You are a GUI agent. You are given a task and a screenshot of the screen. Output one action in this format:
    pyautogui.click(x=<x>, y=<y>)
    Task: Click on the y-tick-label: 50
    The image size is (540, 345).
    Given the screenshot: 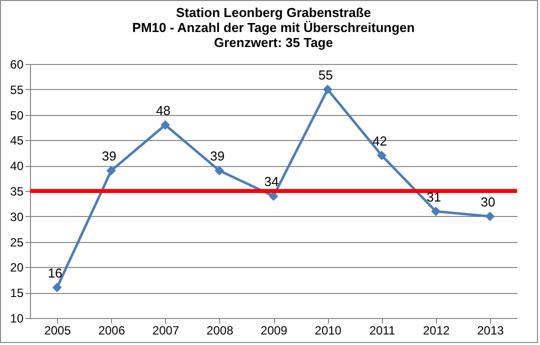 What is the action you would take?
    pyautogui.click(x=17, y=115)
    